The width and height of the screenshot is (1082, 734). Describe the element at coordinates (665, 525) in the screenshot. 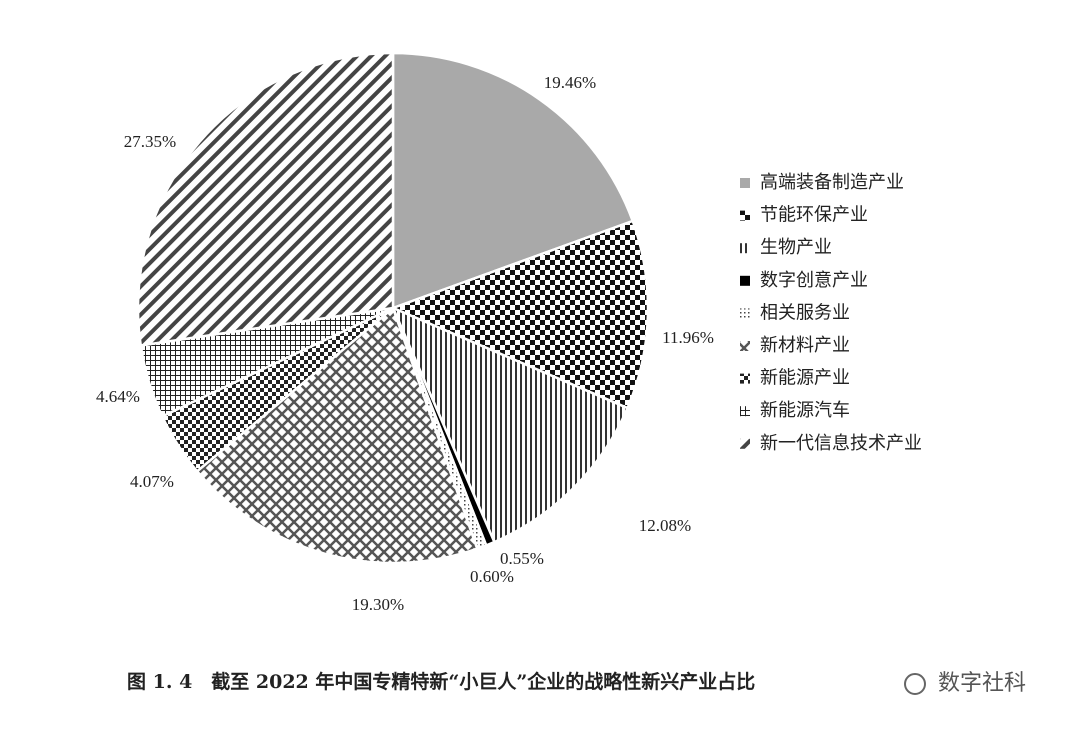

I see `data-label: 12.08%` at that location.